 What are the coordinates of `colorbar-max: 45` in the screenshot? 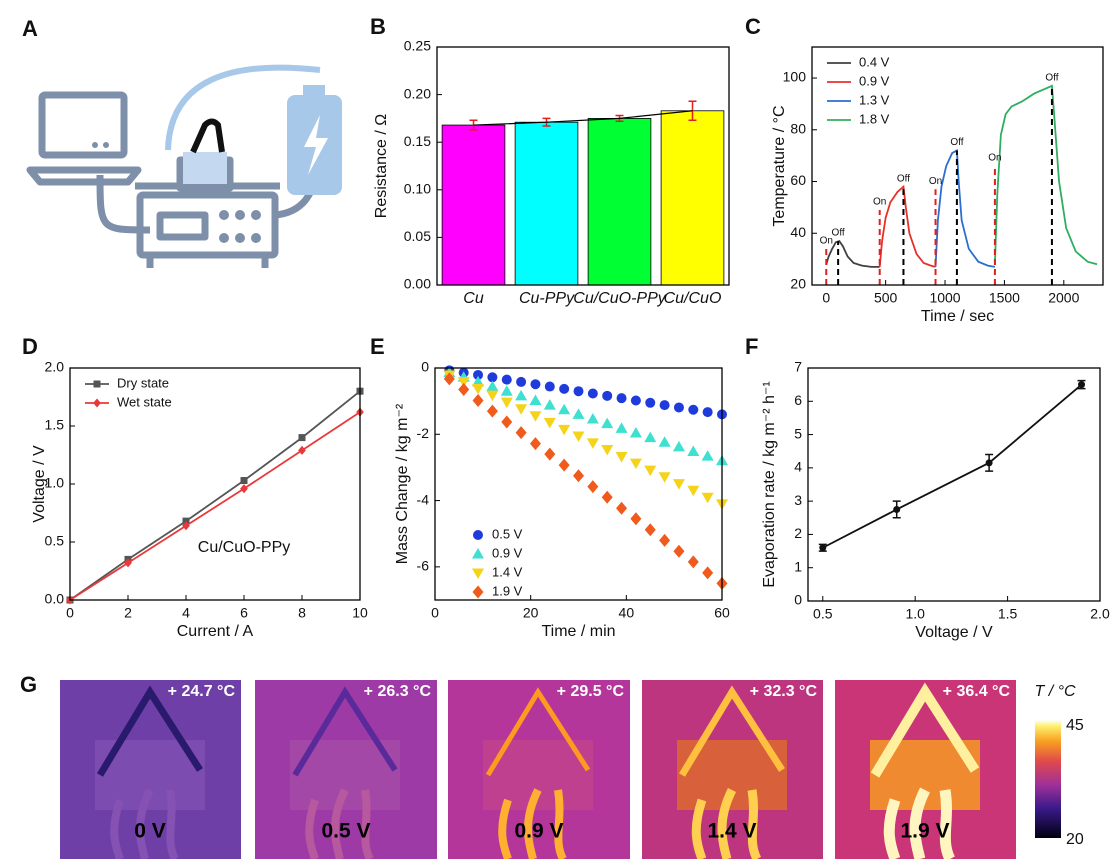 It's located at (1075, 725).